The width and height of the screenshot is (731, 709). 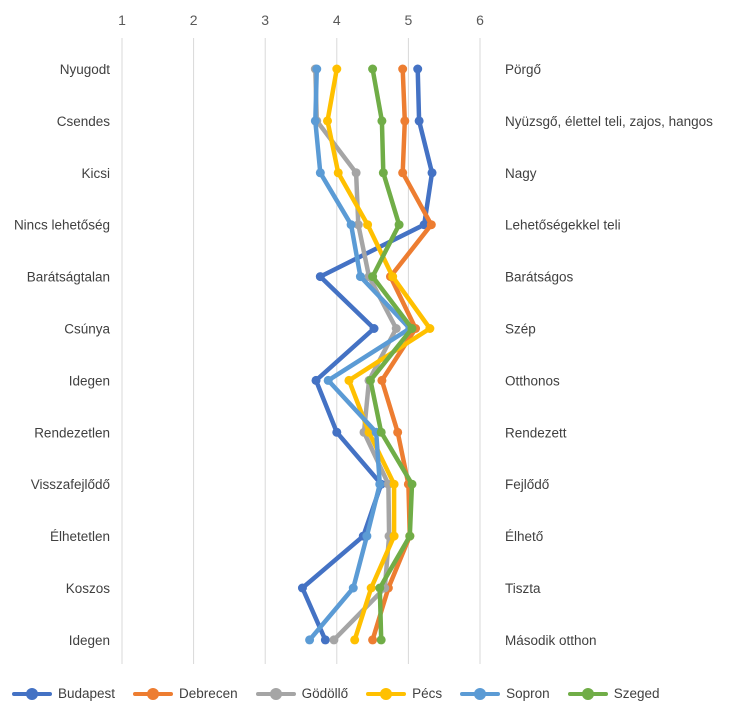 I want to click on right-label: Otthonos, so click(x=532, y=380).